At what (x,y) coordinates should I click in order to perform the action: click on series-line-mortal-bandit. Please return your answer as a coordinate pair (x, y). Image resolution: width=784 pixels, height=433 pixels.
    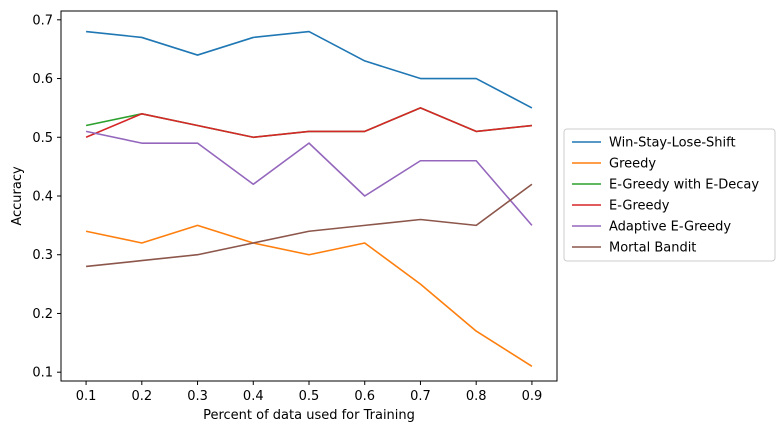
    Looking at the image, I should click on (309, 225).